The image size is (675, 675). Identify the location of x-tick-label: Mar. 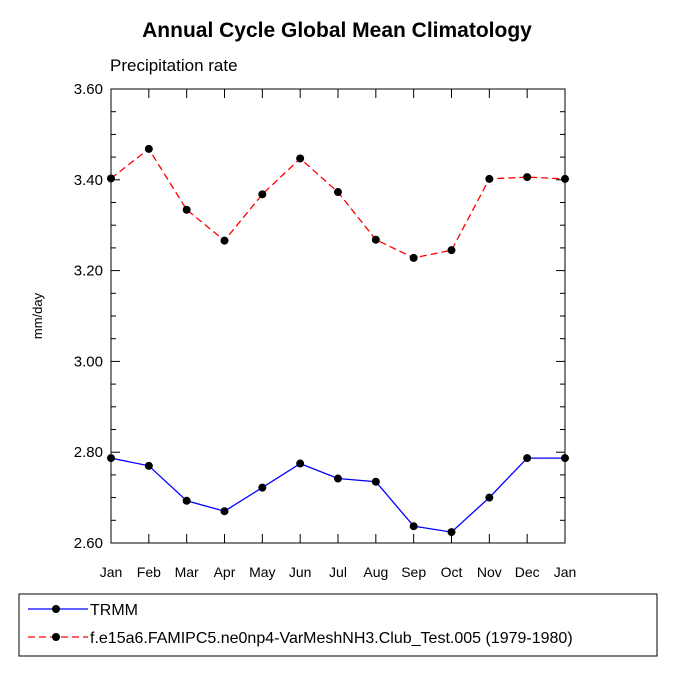
(187, 572).